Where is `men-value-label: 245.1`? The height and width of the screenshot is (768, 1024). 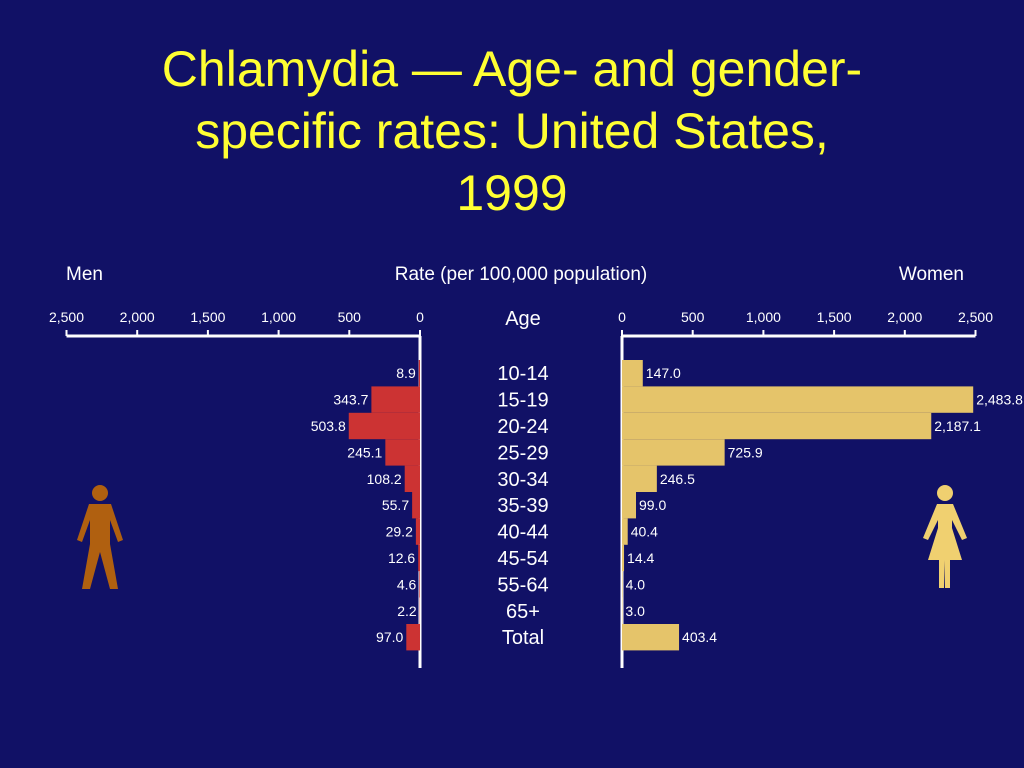 men-value-label: 245.1 is located at coordinates (364, 452).